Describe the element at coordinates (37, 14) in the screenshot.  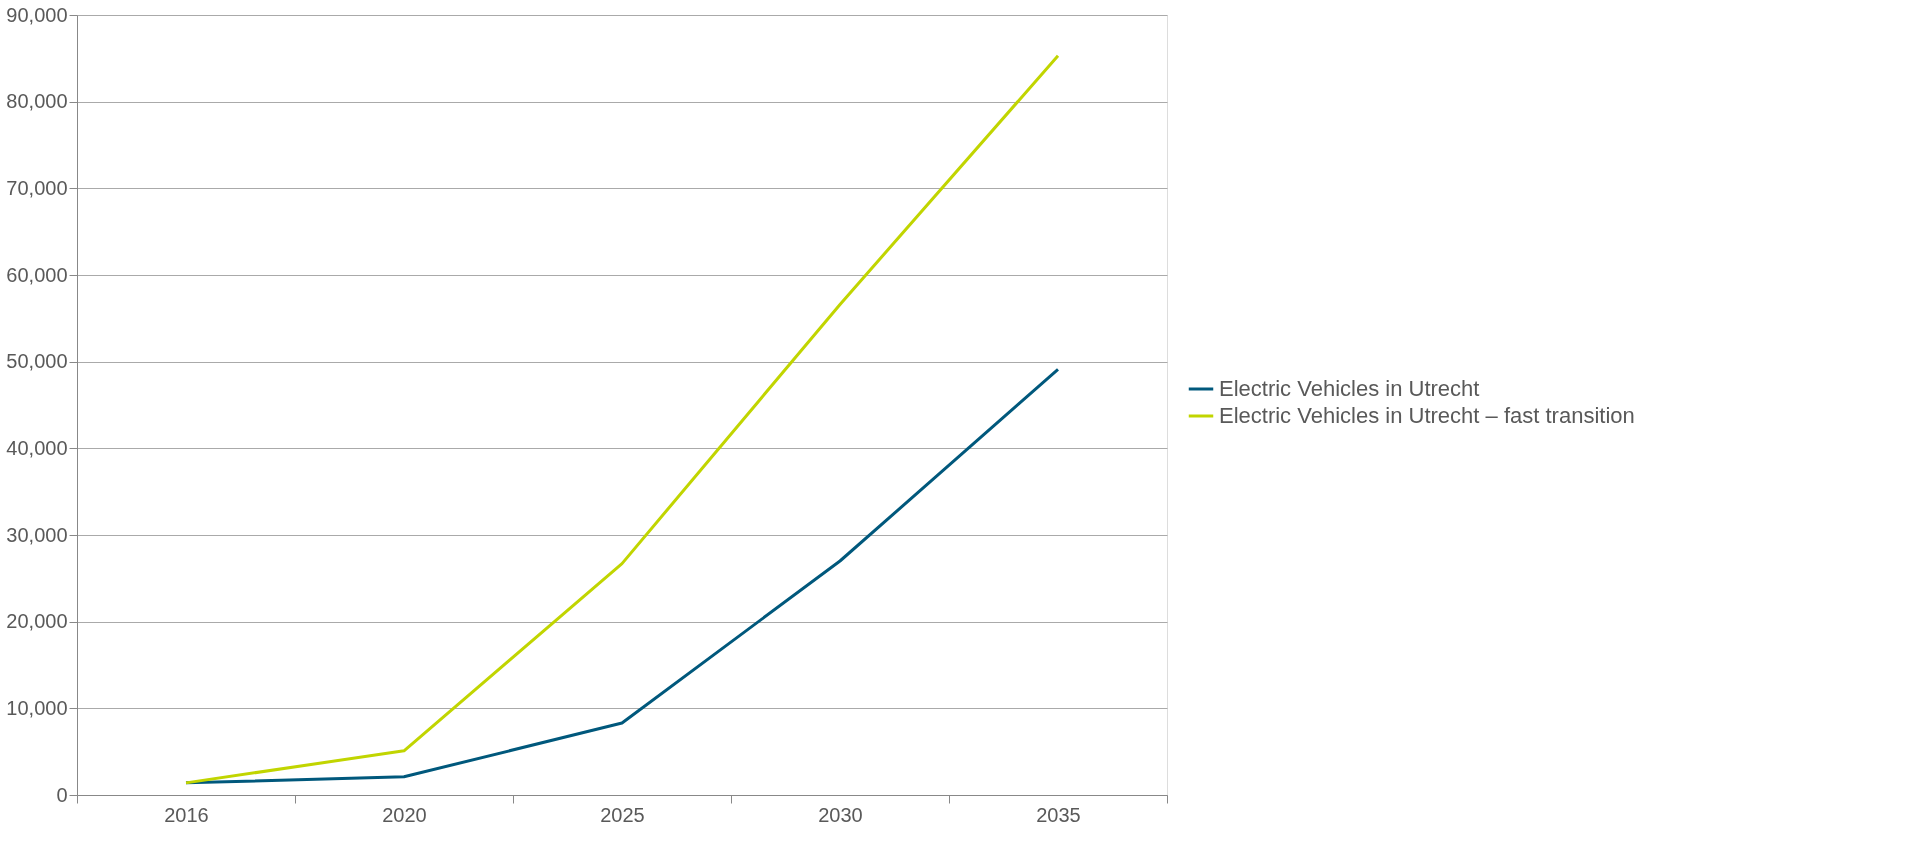
I see `y-tick-label: 90,000` at that location.